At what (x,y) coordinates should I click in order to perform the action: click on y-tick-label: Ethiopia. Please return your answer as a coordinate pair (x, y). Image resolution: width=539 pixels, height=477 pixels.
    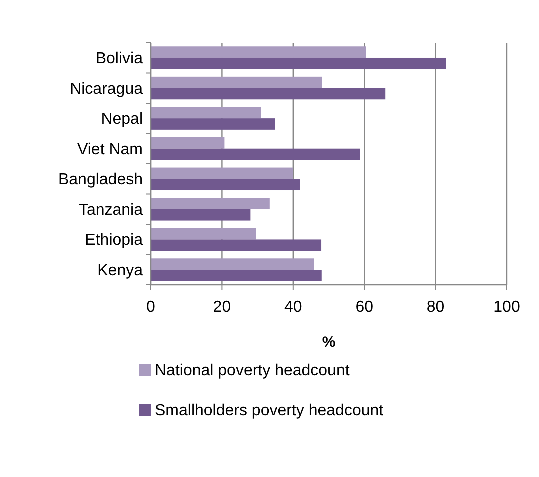
    Looking at the image, I should click on (114, 241).